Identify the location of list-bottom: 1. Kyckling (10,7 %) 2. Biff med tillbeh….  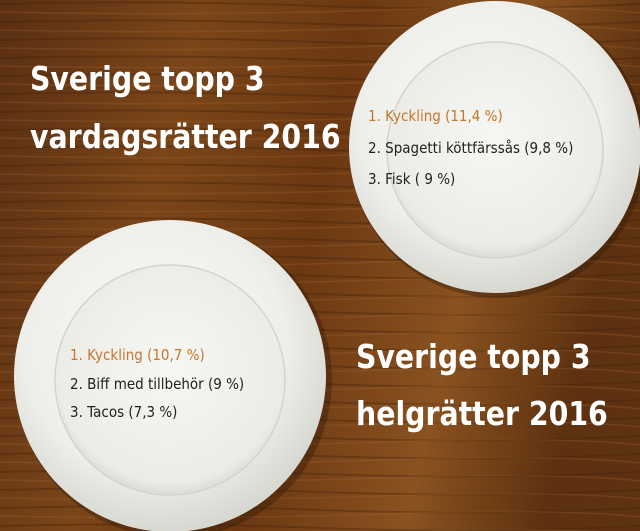
(157, 384).